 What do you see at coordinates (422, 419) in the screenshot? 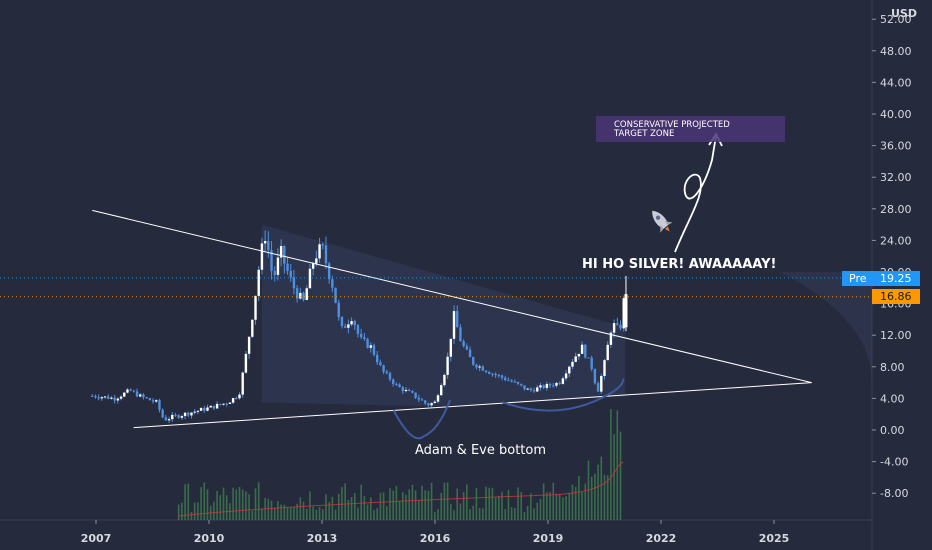
I see `adam-curve` at bounding box center [422, 419].